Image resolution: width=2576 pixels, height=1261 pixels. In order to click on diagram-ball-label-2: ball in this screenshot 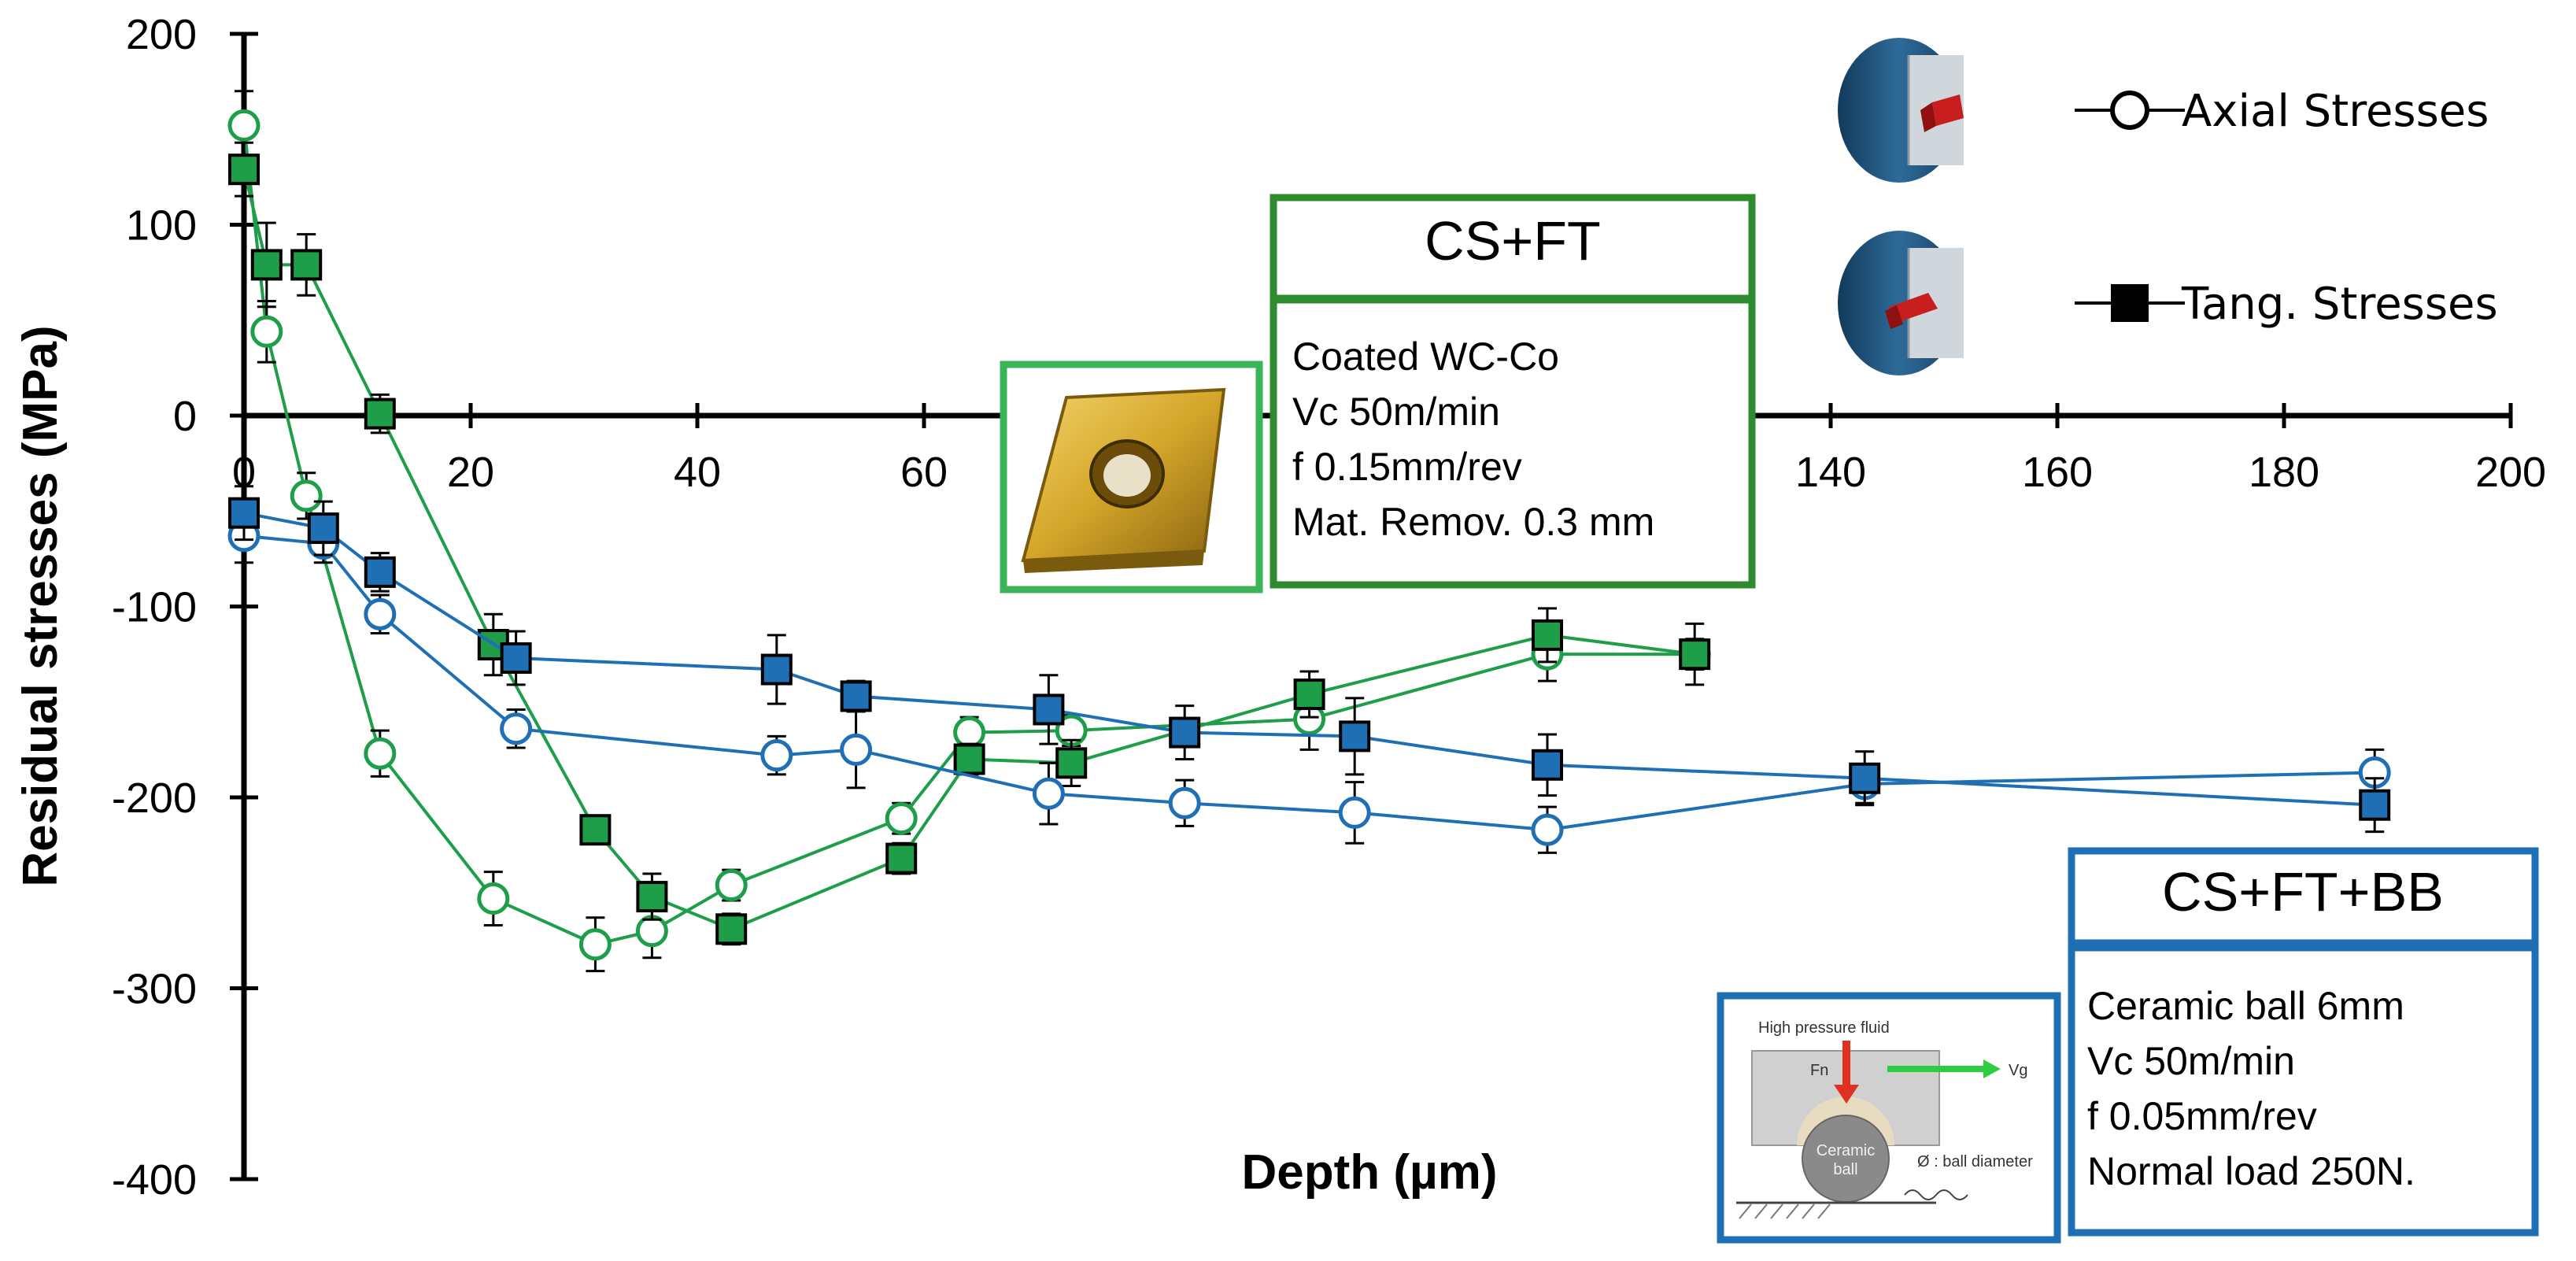, I will do `click(1845, 1169)`.